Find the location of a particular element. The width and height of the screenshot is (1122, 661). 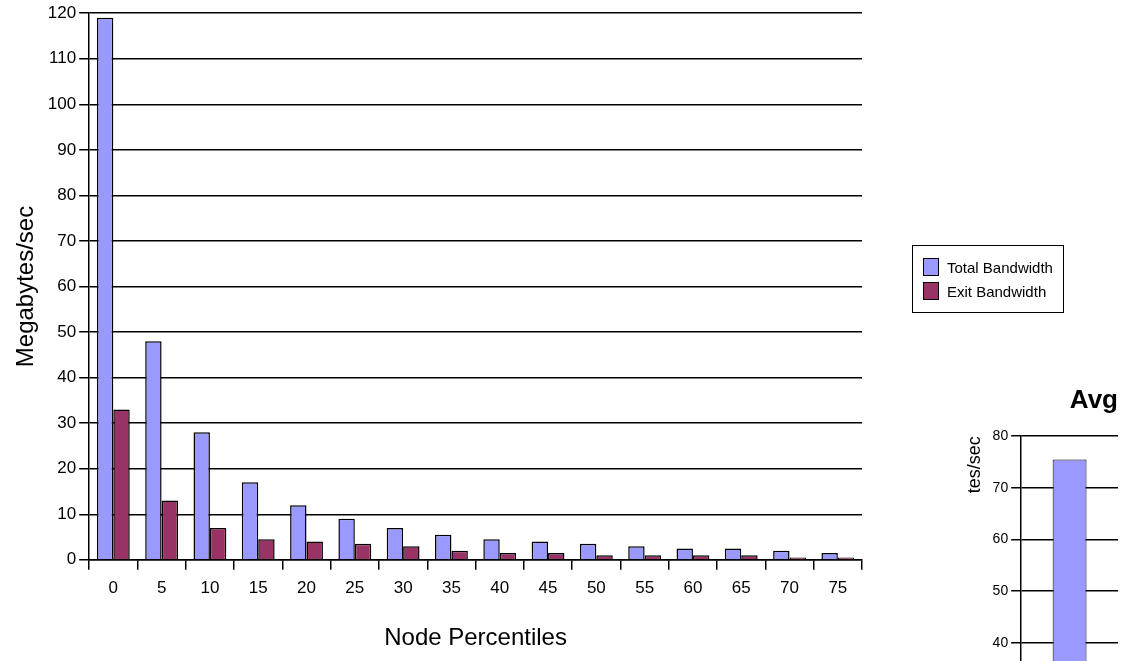

x-axis-title: Node Percentiles is located at coordinates (475, 637).